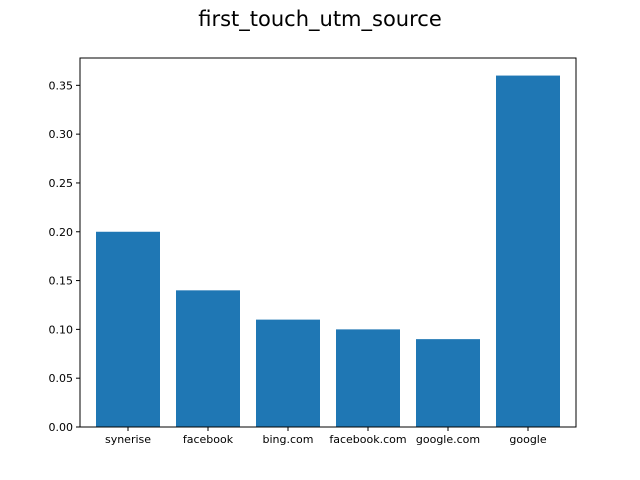 This screenshot has width=640, height=480. What do you see at coordinates (528, 251) in the screenshot?
I see `bar-google` at bounding box center [528, 251].